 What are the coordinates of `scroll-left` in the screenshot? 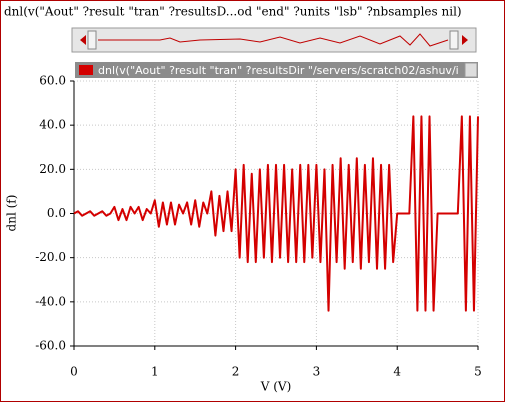 It's located at (83, 40).